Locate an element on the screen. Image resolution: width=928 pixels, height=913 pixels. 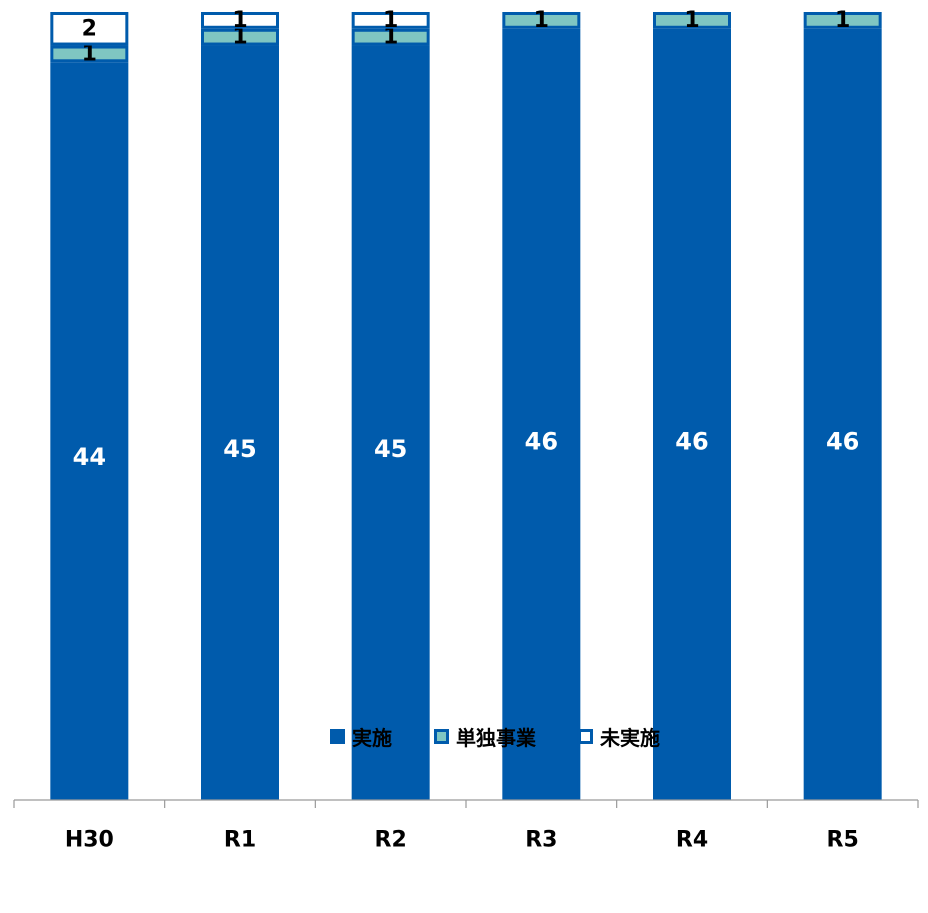
bar-segment-R3-s0 is located at coordinates (541, 414).